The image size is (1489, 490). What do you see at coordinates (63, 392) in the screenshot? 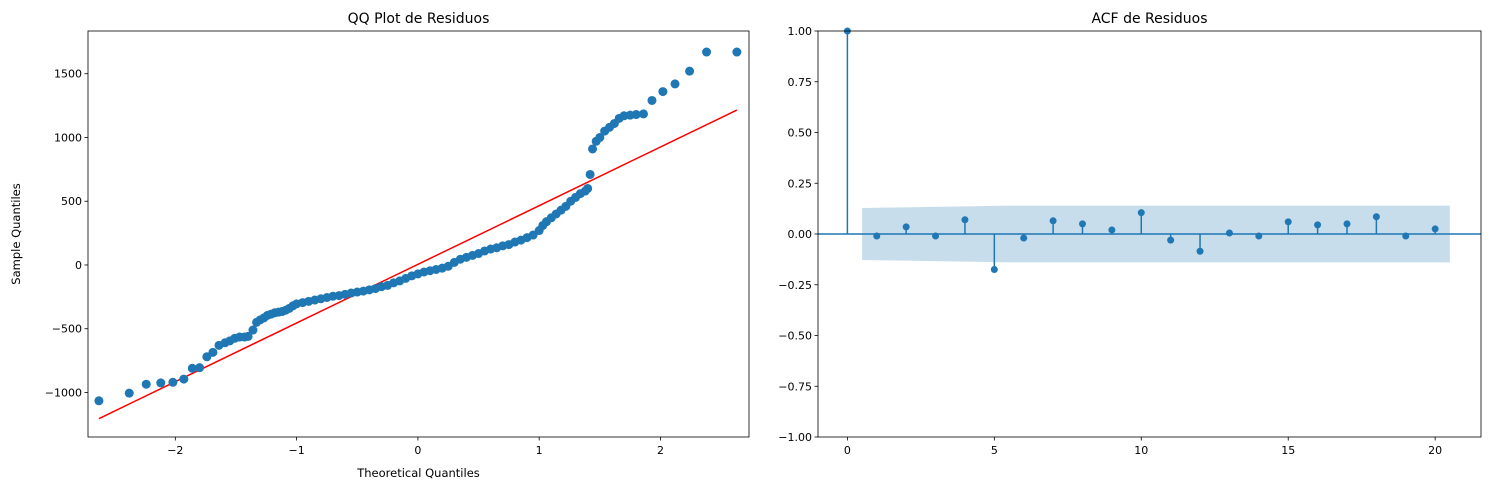
I see `y-tick-label: −1000` at bounding box center [63, 392].